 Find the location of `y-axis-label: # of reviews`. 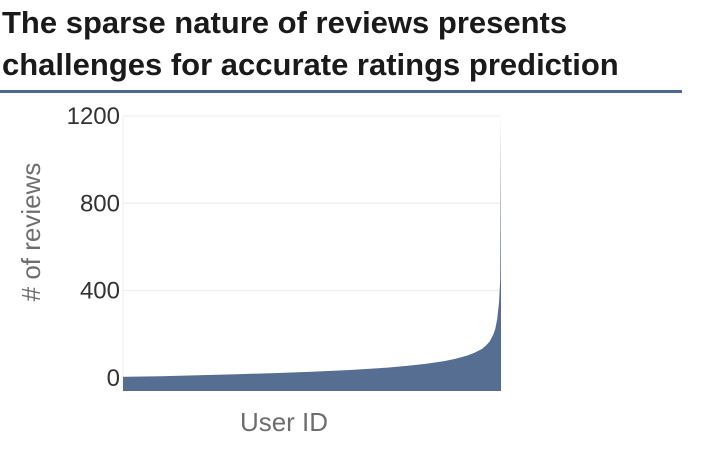

y-axis-label: # of reviews is located at coordinates (31, 232).